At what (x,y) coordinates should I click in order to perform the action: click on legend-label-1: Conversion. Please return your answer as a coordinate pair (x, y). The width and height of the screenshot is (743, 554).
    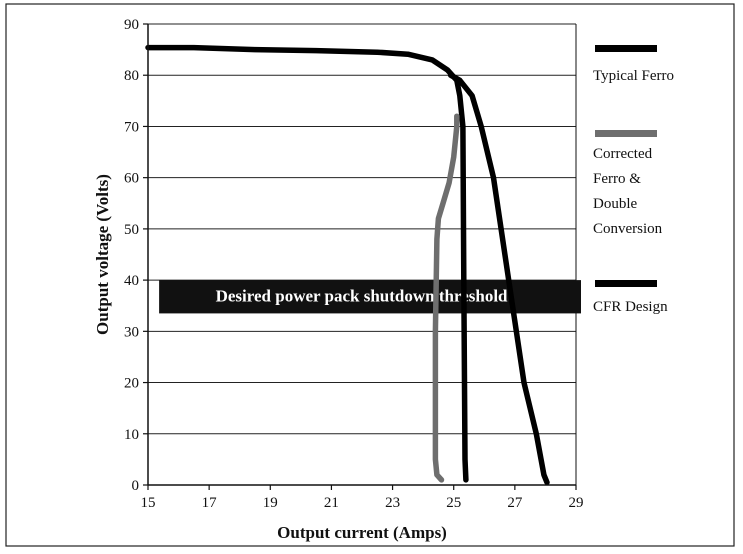
    Looking at the image, I should click on (628, 229).